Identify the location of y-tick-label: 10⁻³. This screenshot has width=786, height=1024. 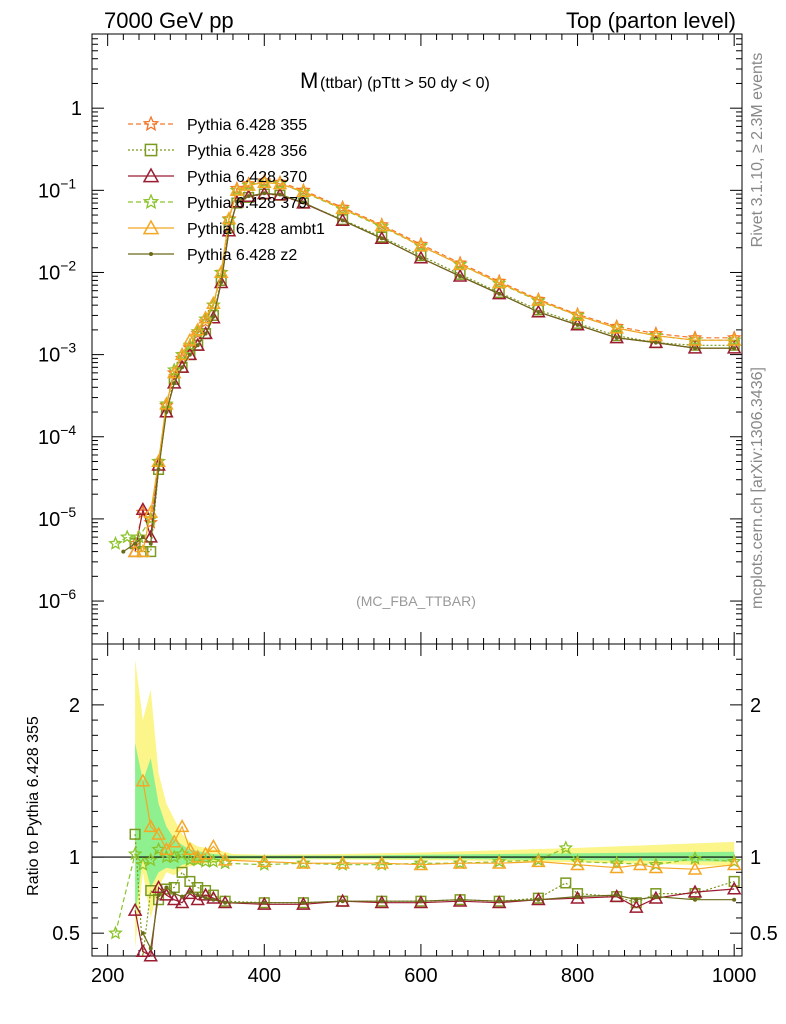
(57, 353).